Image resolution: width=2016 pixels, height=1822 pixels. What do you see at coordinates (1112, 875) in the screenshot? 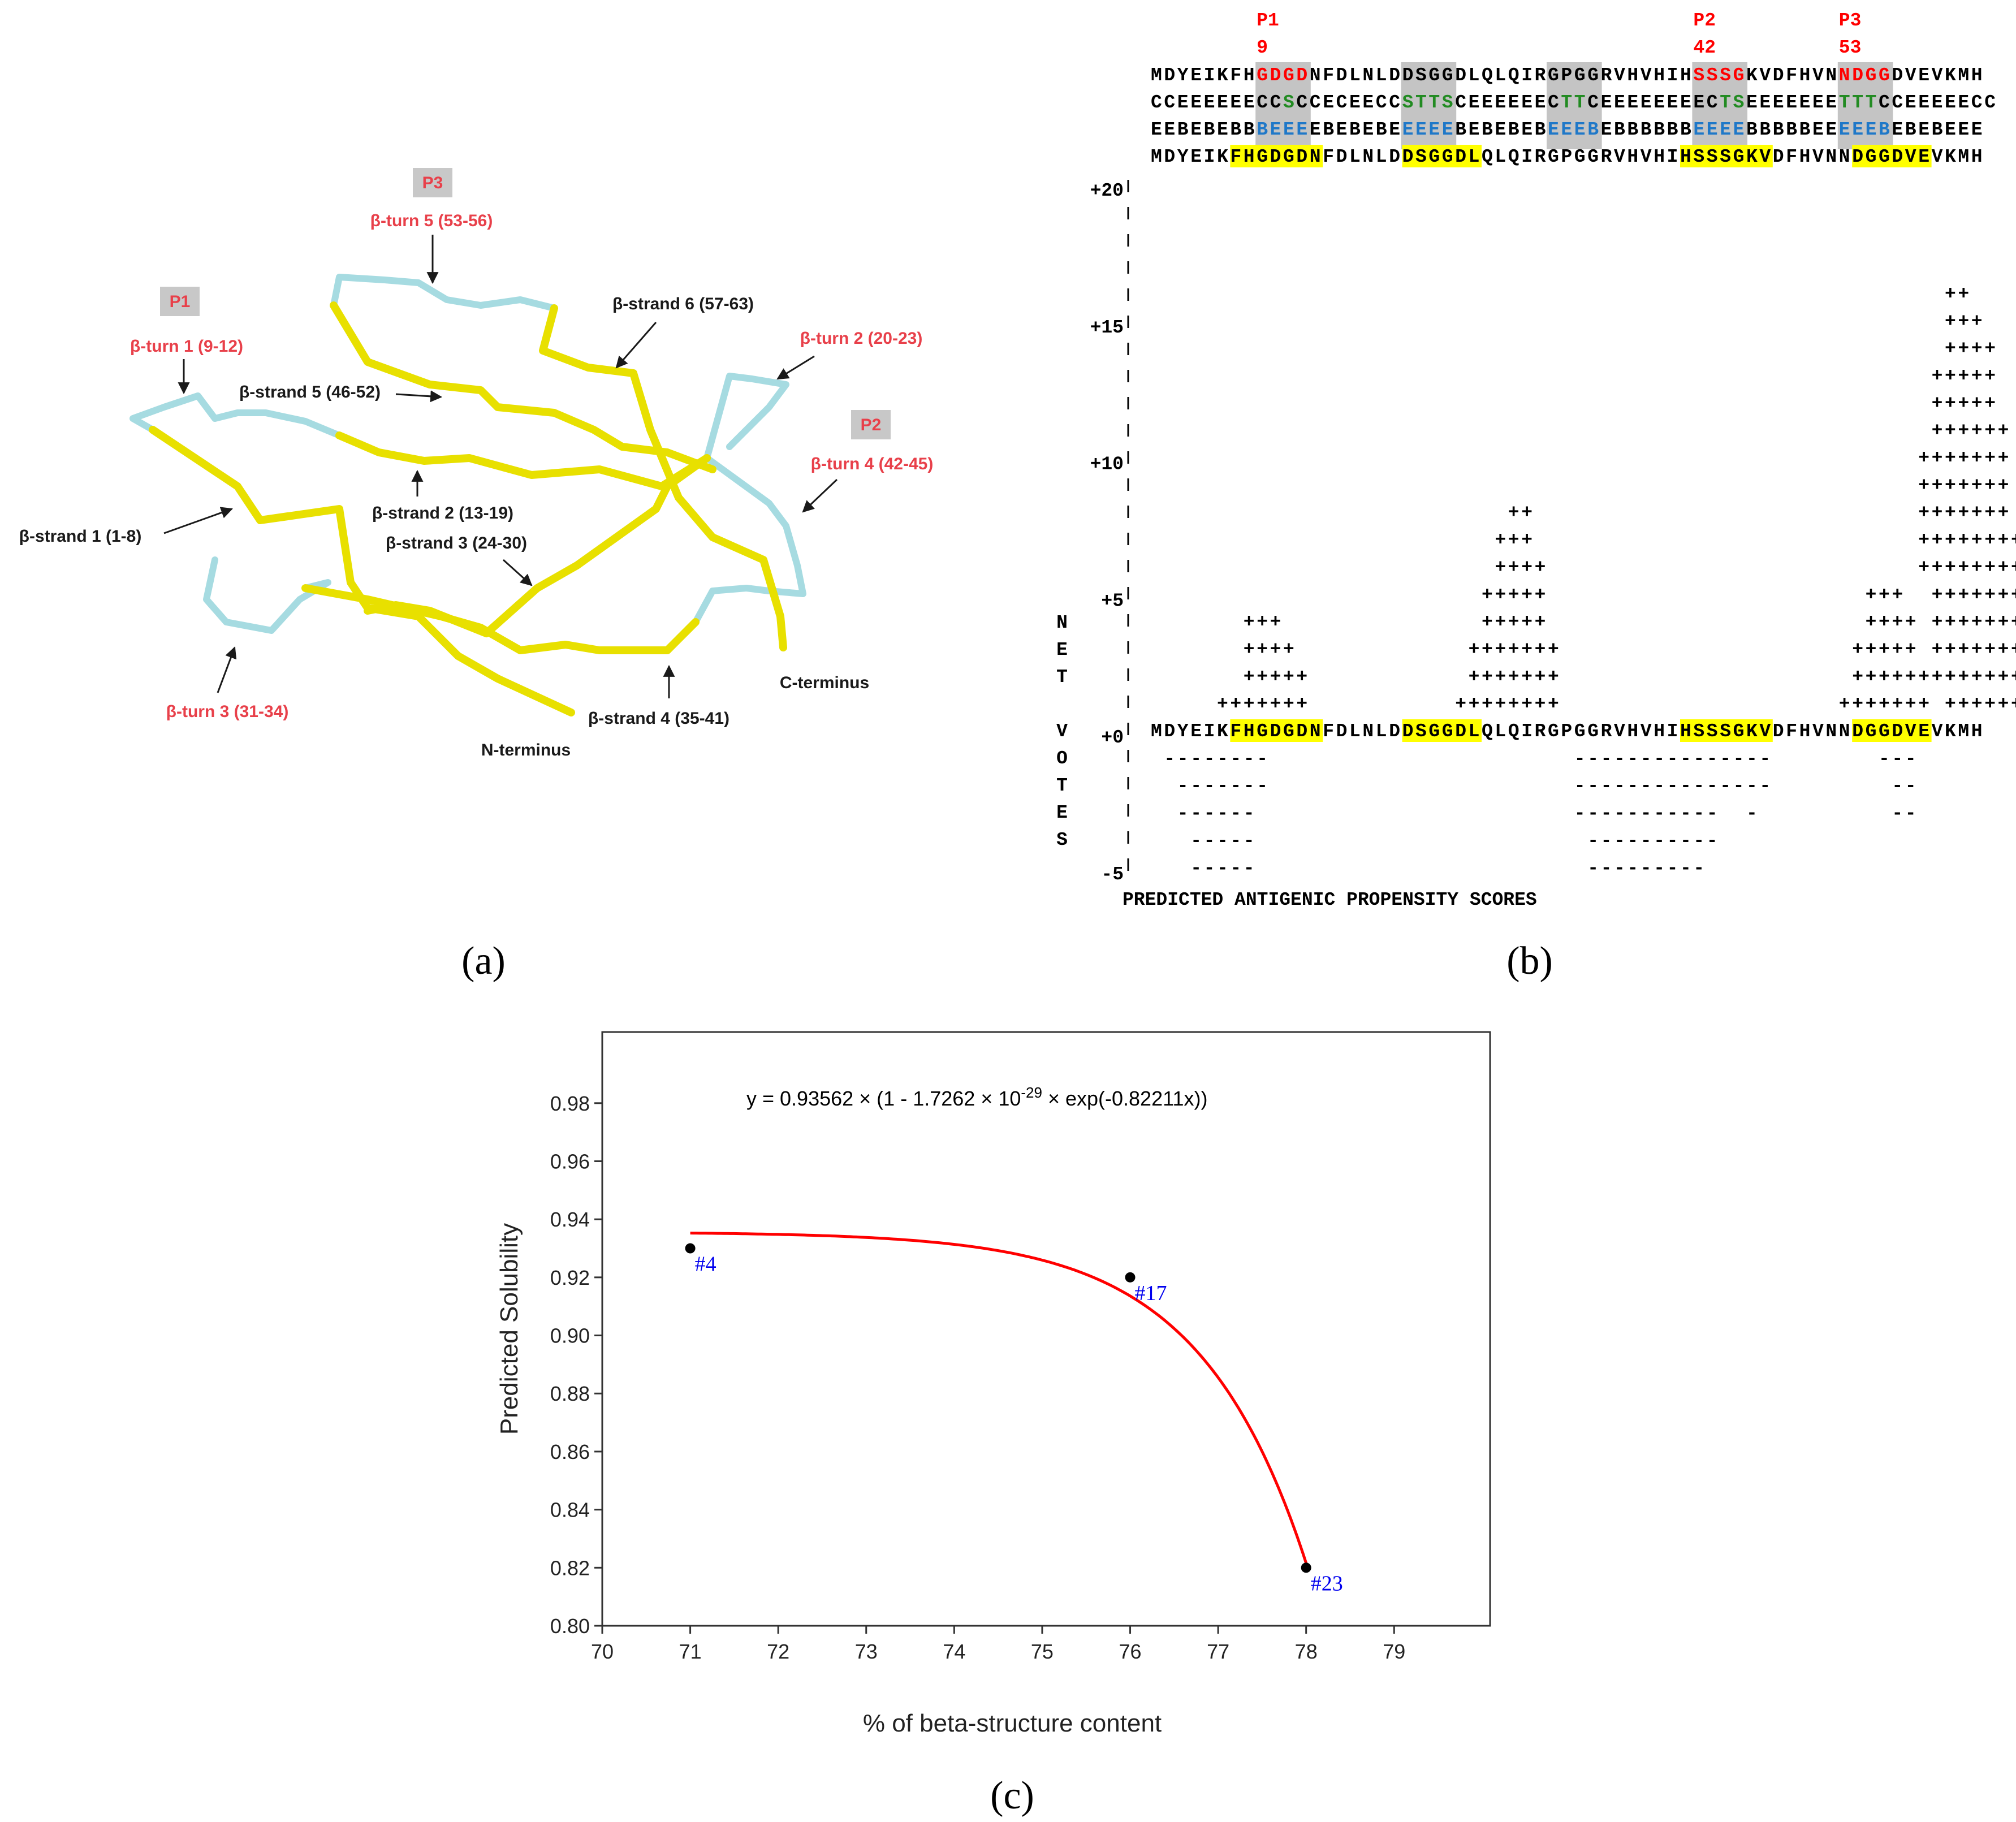
I see `votes-tick-label: -5` at bounding box center [1112, 875].